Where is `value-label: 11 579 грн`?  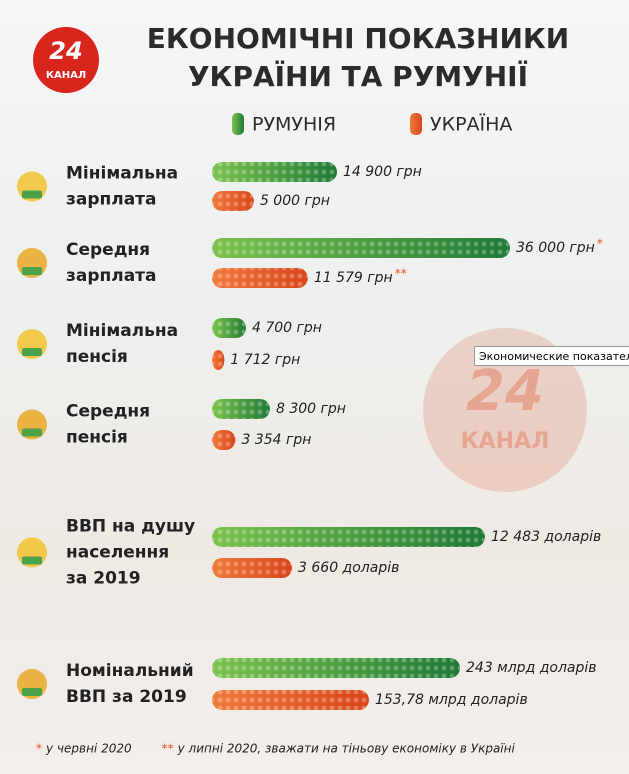
value-label: 11 579 грн is located at coordinates (353, 278).